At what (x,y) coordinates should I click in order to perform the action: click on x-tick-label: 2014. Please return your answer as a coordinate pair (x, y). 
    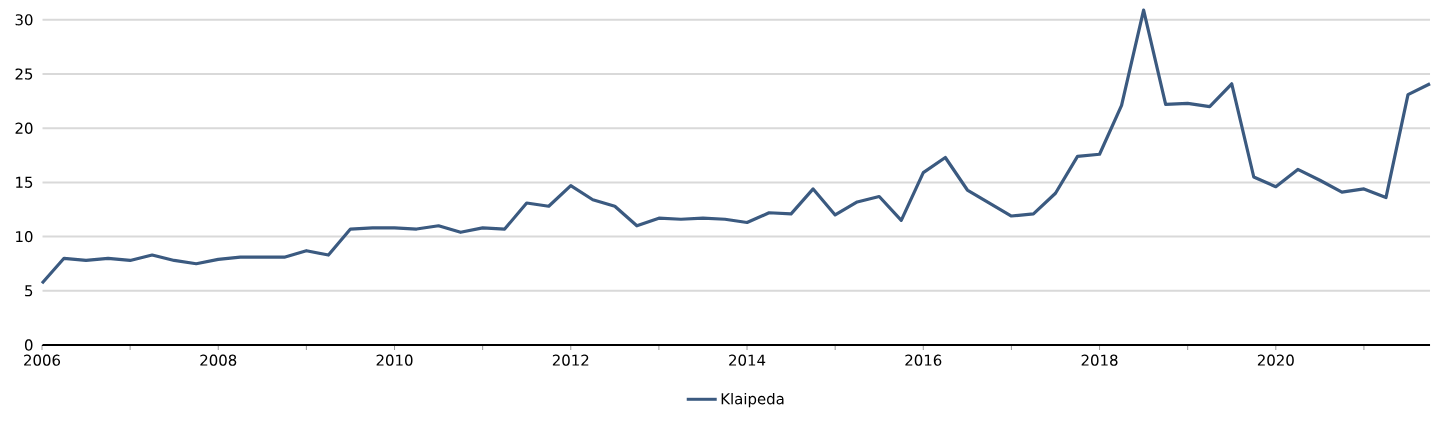
    Looking at the image, I should click on (747, 360).